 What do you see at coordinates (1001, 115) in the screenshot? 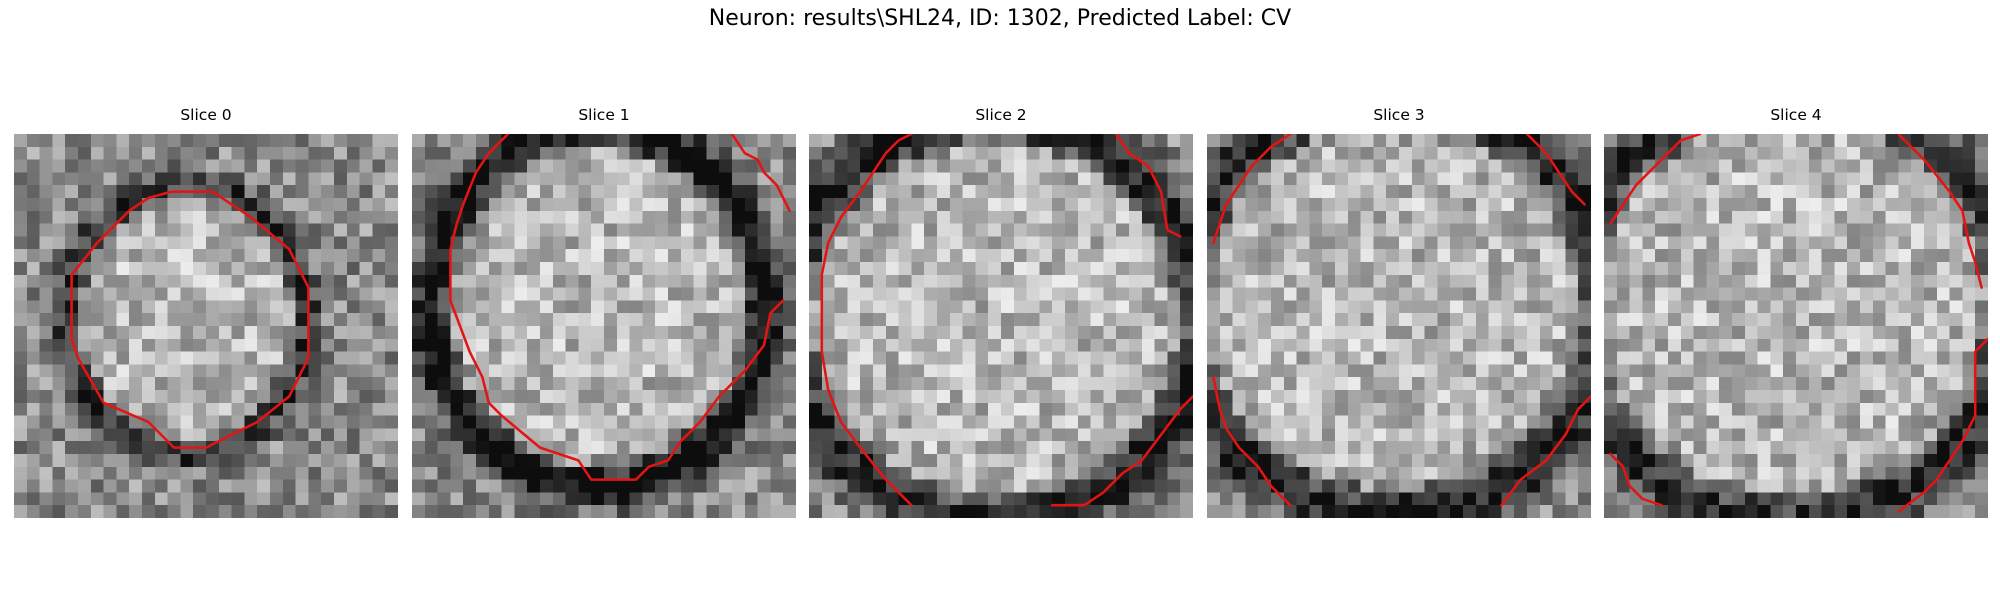
I see `slice-title-2: Slice 2` at bounding box center [1001, 115].